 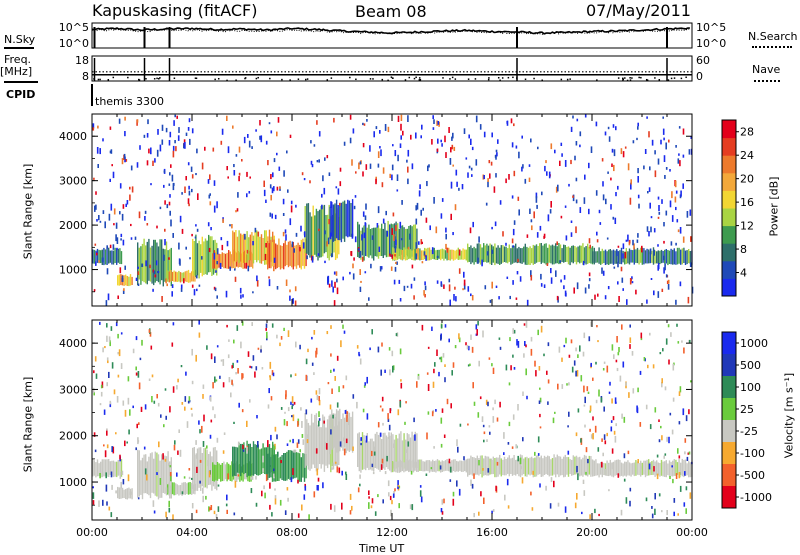 What do you see at coordinates (492, 532) in the screenshot?
I see `xtick-label: 16:00` at bounding box center [492, 532].